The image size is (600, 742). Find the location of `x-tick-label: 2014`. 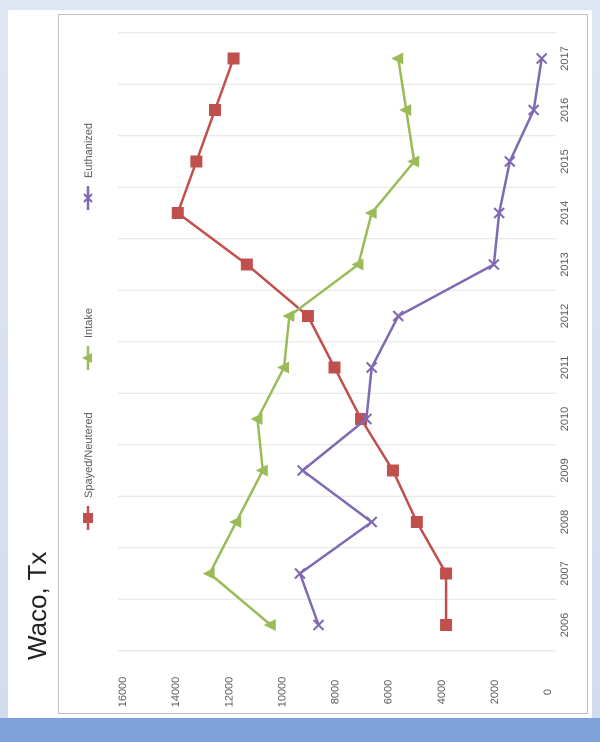

x-tick-label: 2014 is located at coordinates (565, 213).